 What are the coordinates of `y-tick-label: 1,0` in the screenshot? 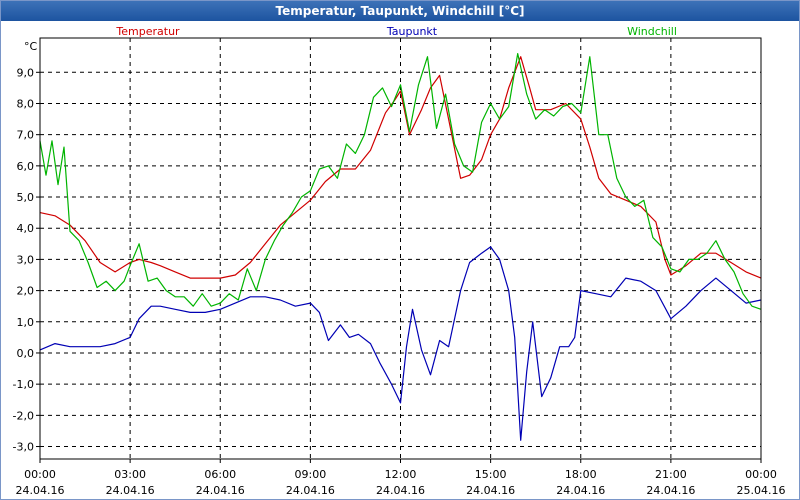 It's located at (26, 322).